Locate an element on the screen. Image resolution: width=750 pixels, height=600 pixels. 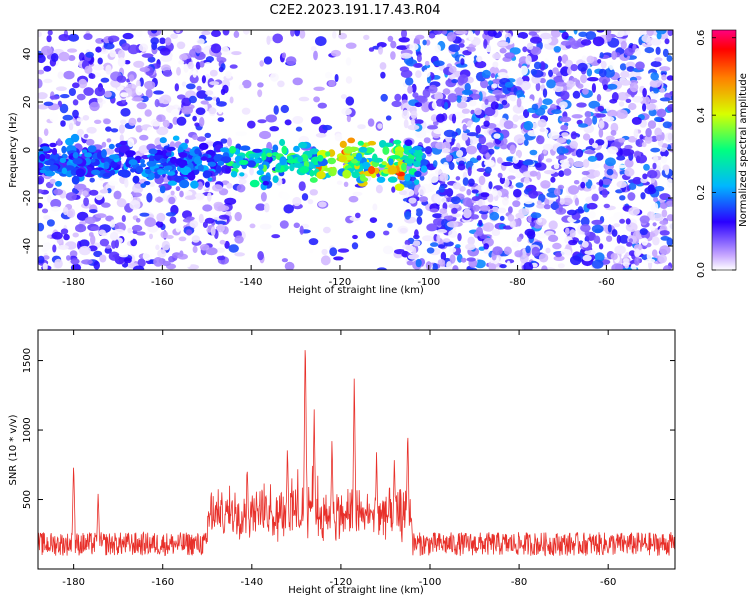
x-tick-label: -180 is located at coordinates (73, 282).